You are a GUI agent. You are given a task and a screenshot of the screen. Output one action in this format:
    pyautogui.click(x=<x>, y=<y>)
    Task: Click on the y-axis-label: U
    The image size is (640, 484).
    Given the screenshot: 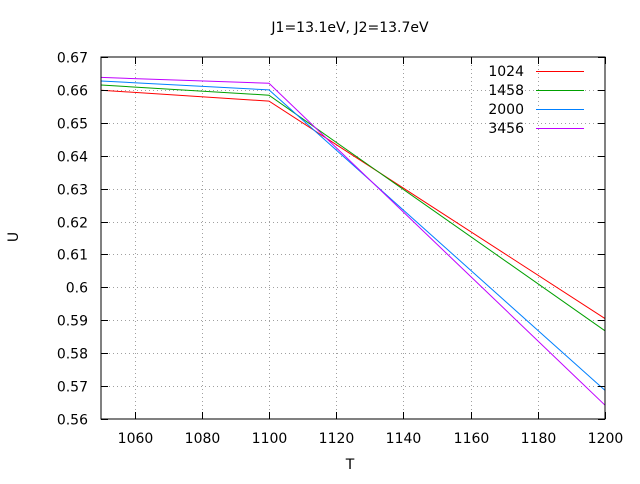 What is the action you would take?
    pyautogui.click(x=14, y=237)
    